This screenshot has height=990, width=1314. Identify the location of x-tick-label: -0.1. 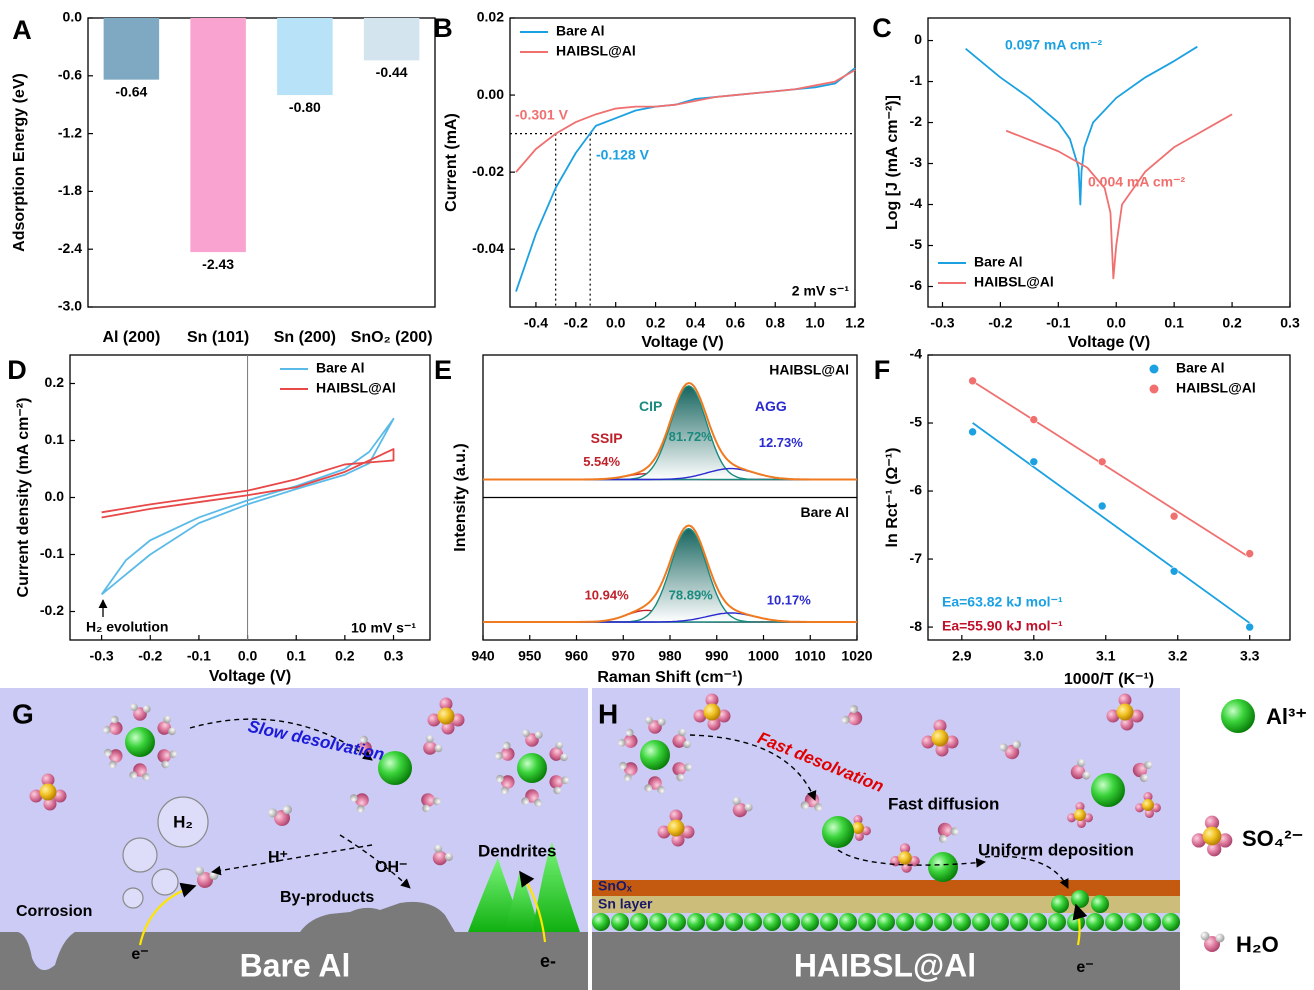
(199, 656).